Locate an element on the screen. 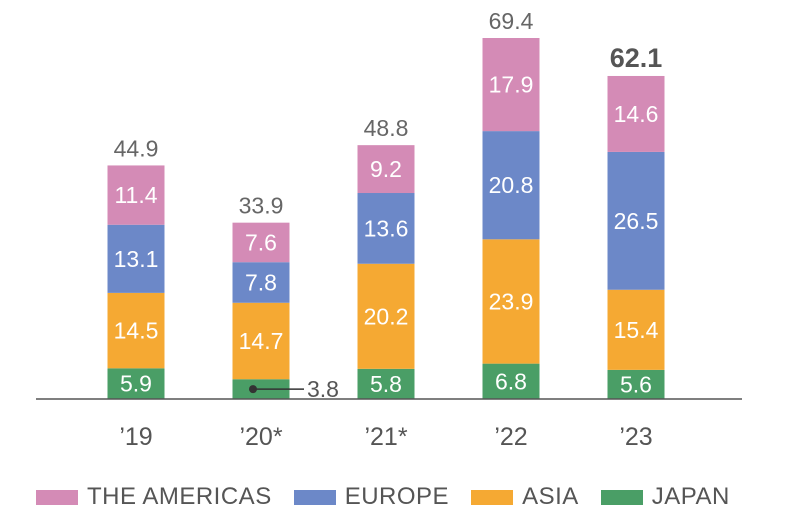 The image size is (786, 512). segment-value-label: 15.4 is located at coordinates (636, 330).